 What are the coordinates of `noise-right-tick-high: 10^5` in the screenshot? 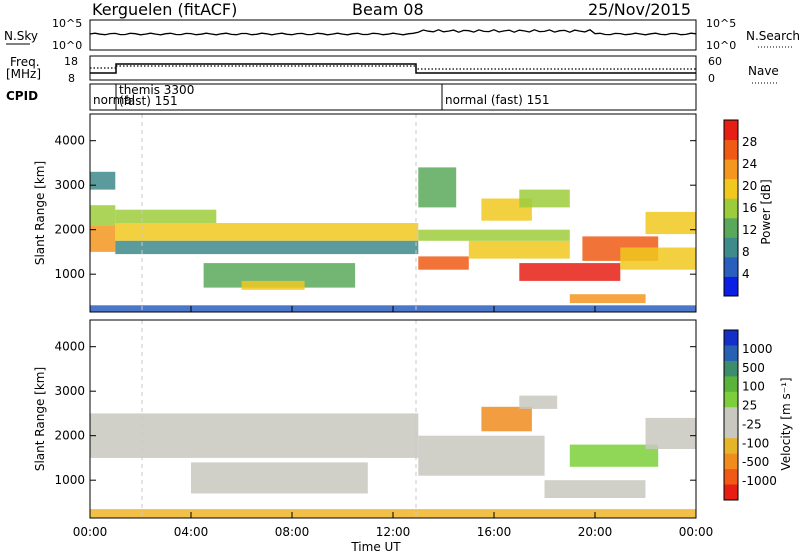 It's located at (721, 23).